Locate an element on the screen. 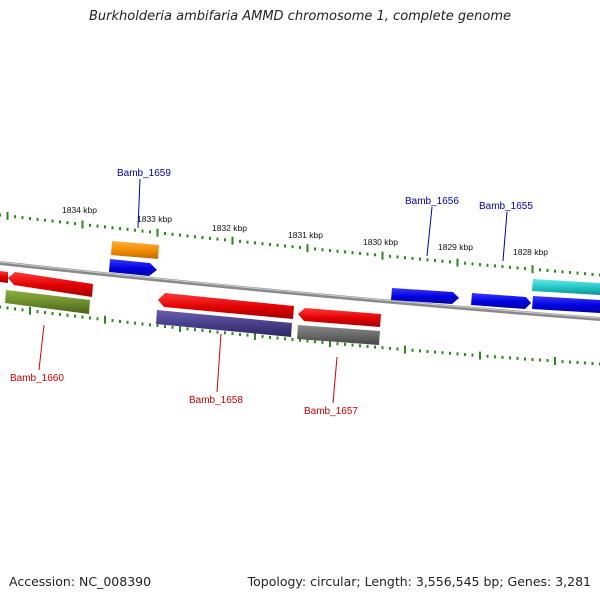 Image resolution: width=600 pixels, height=600 pixels. gene-red-edge is located at coordinates (4, 277).